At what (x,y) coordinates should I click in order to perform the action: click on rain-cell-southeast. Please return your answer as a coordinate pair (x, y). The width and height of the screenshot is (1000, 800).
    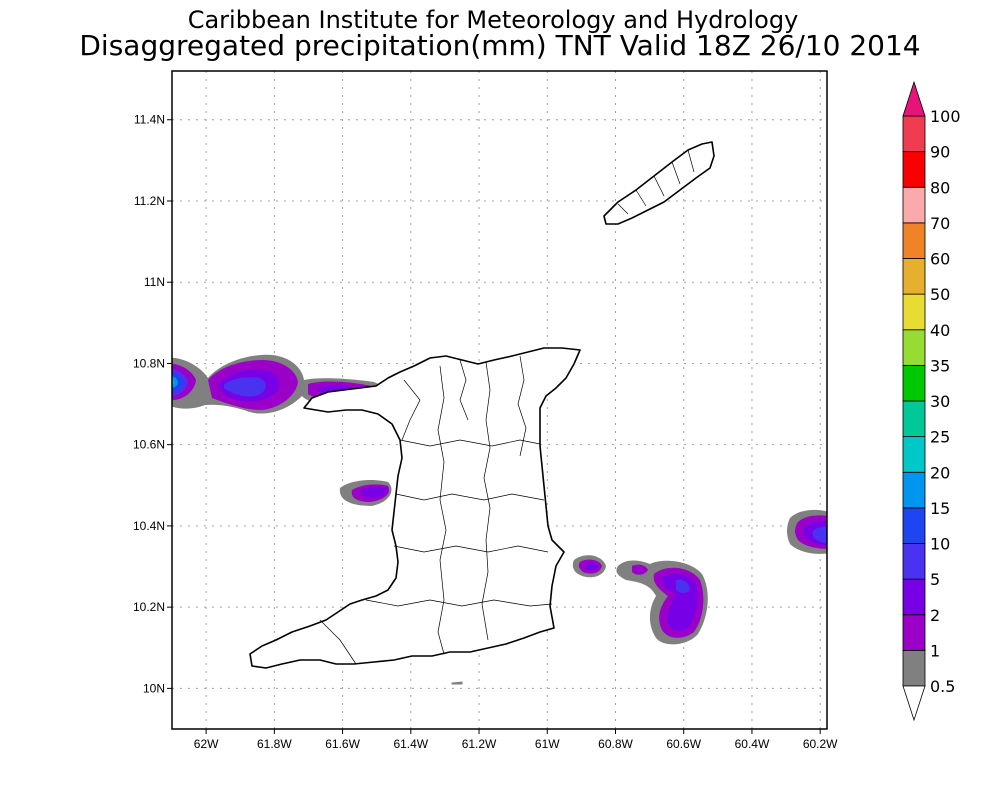
    Looking at the image, I should click on (662, 602).